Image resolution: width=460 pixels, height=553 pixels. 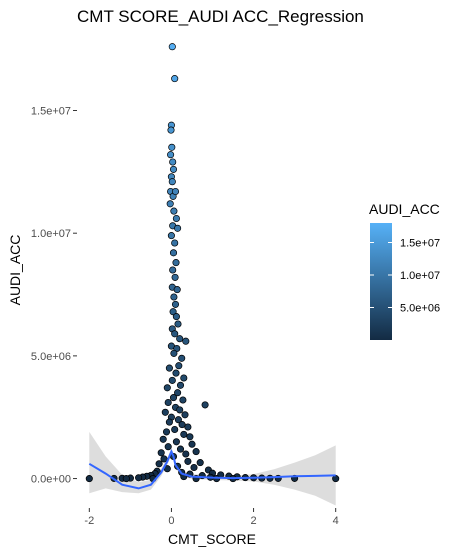 What do you see at coordinates (336, 521) in the screenshot?
I see `x-tick-label: 4` at bounding box center [336, 521].